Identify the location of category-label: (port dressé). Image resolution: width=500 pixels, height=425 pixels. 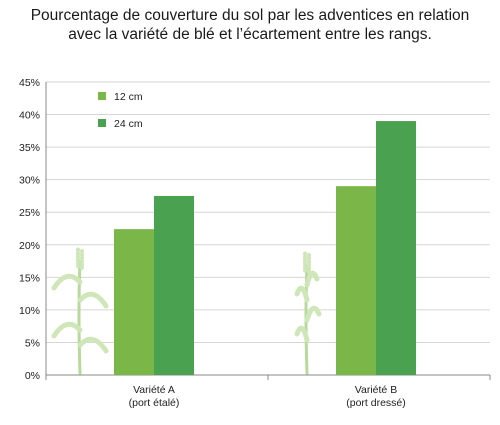
(376, 403).